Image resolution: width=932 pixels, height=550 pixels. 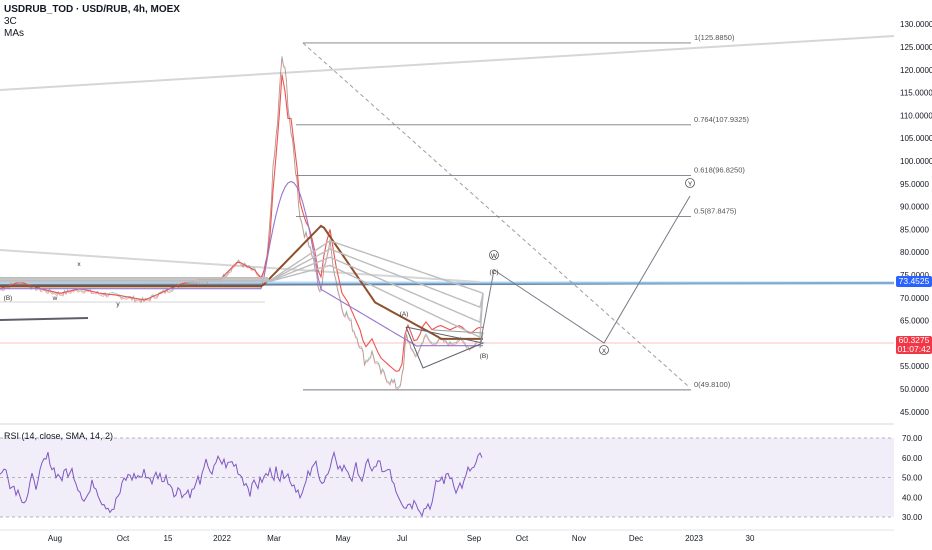 I want to click on fib-level-label: 1(125.8850), so click(x=714, y=37).